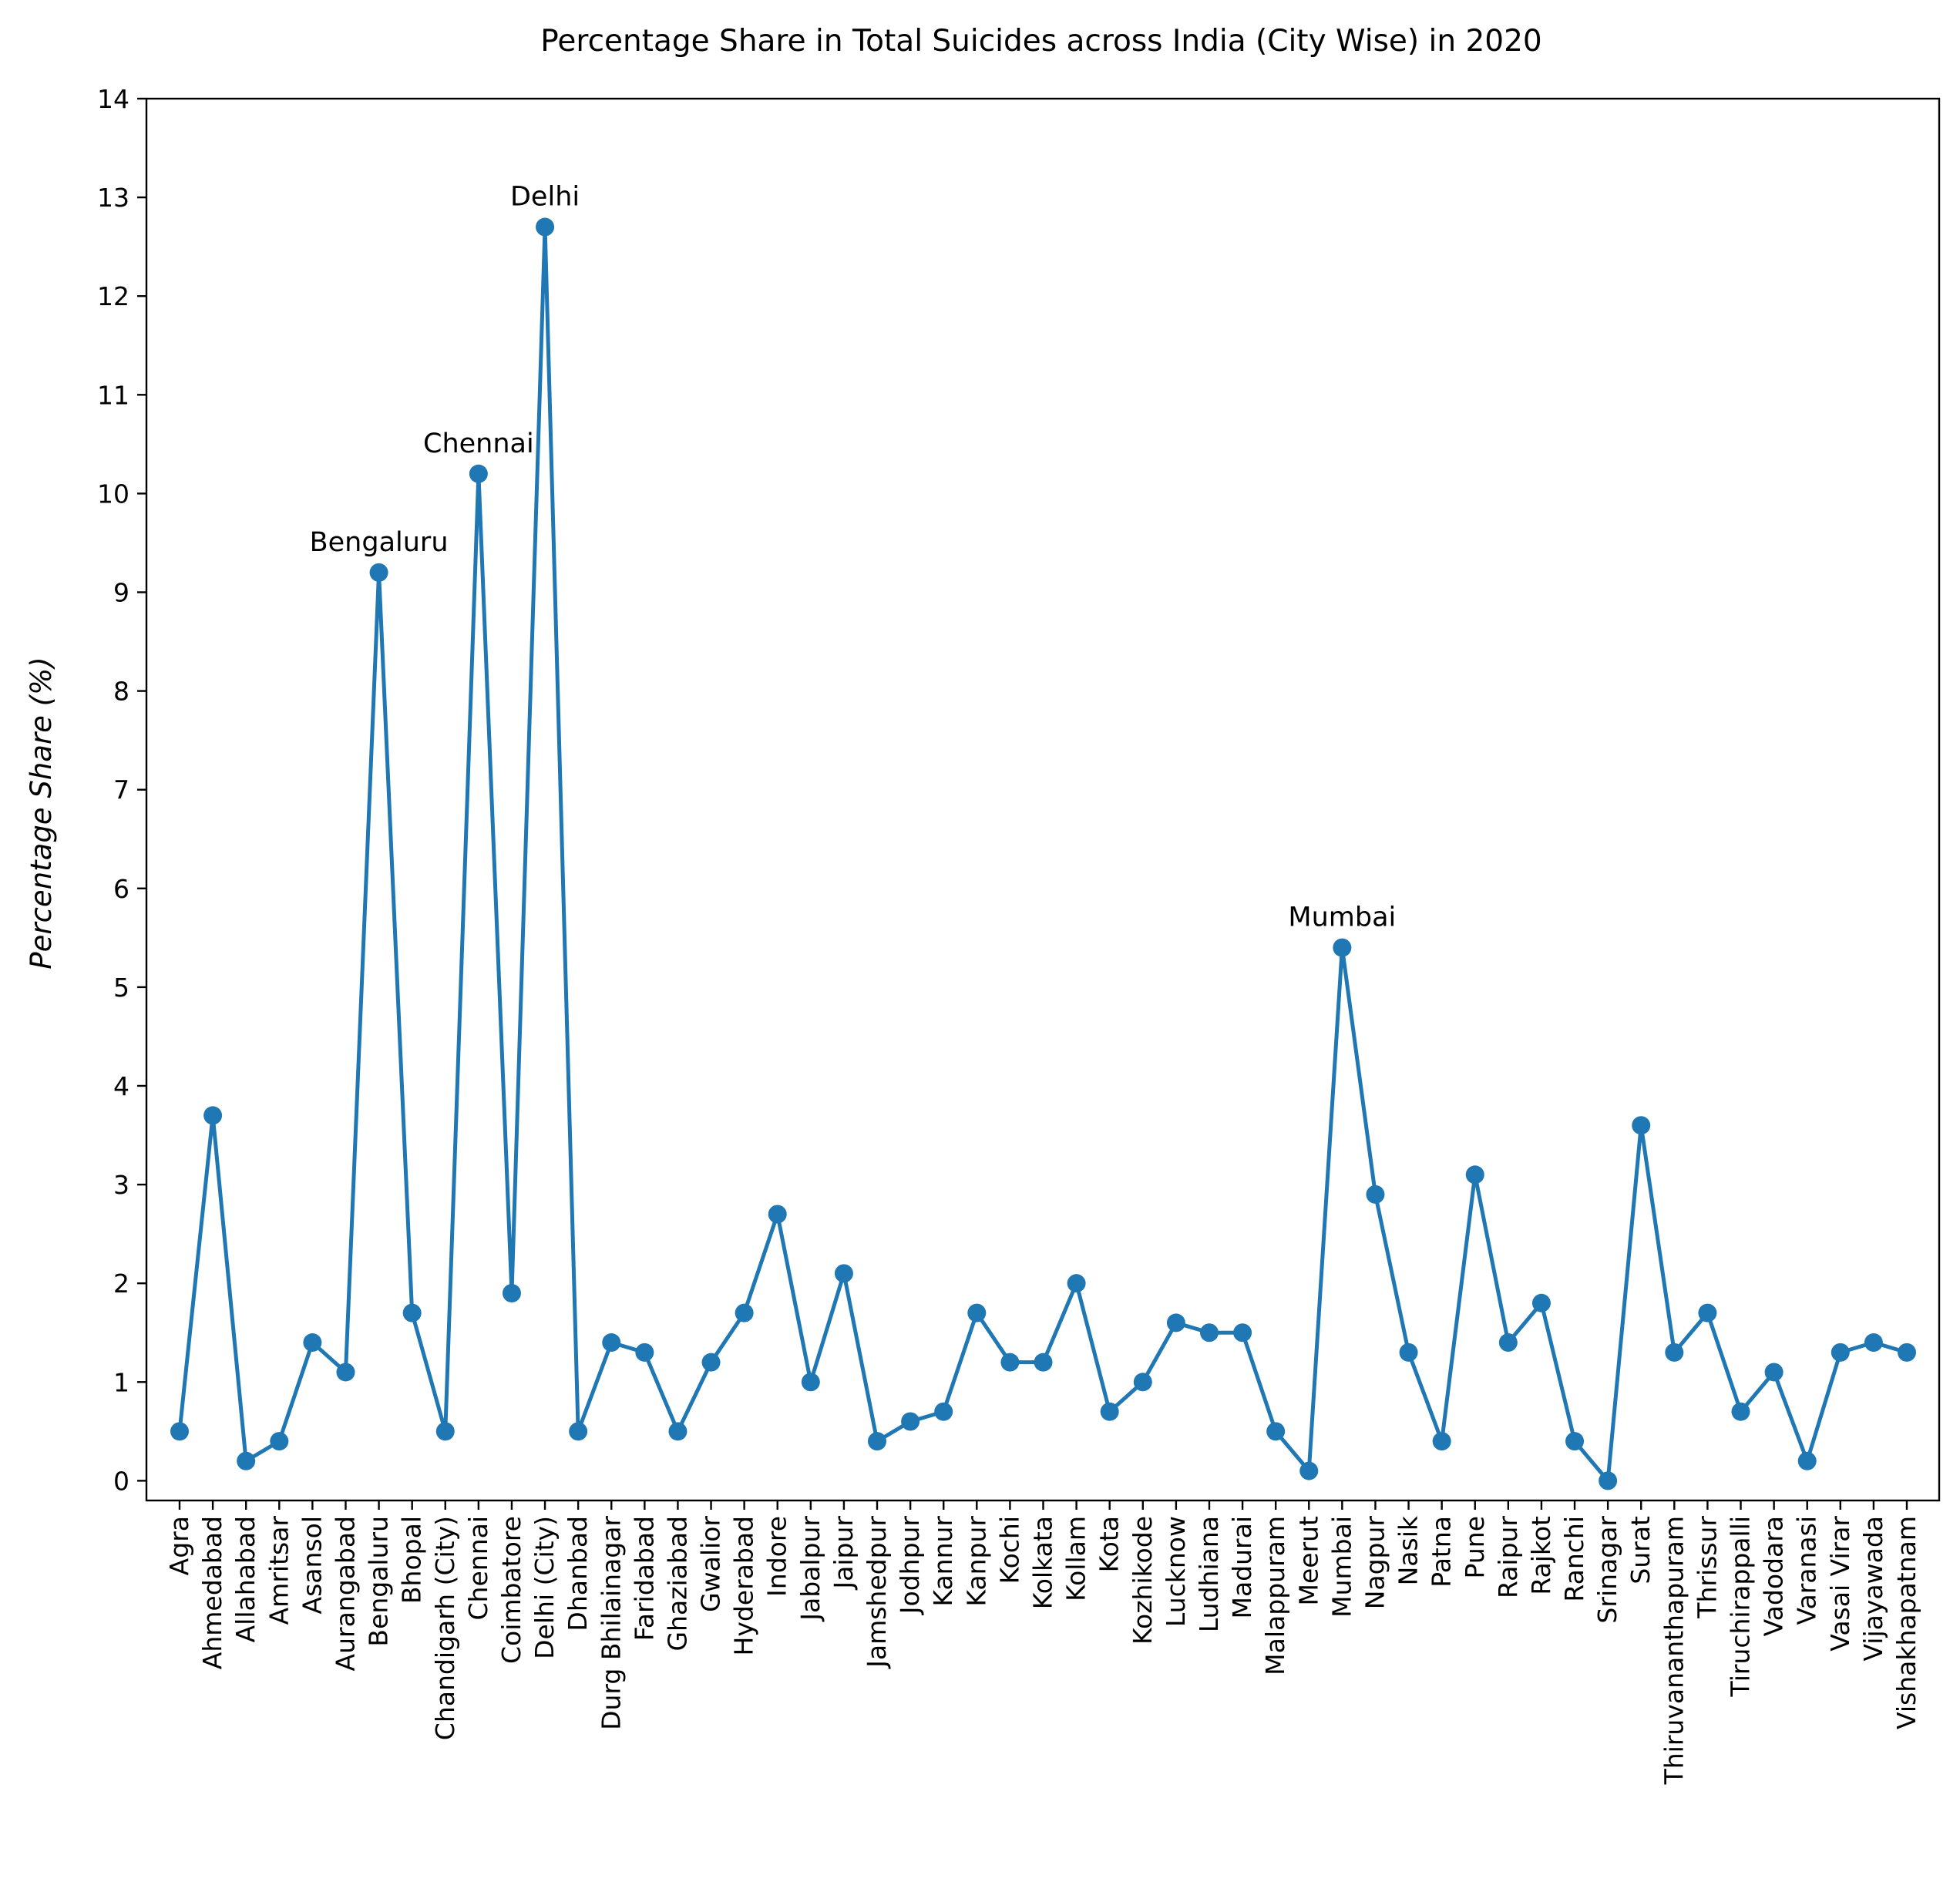 The image size is (1960, 1892). I want to click on x-tick-label: Coimbatore, so click(511, 1590).